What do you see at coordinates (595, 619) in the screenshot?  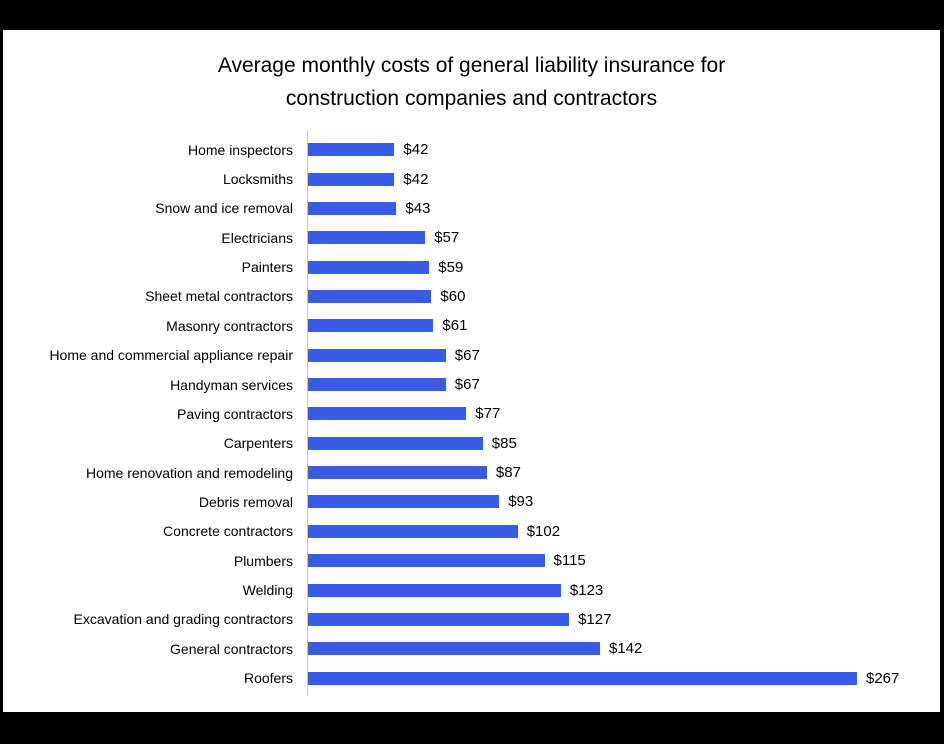 I see `value-label: $127` at bounding box center [595, 619].